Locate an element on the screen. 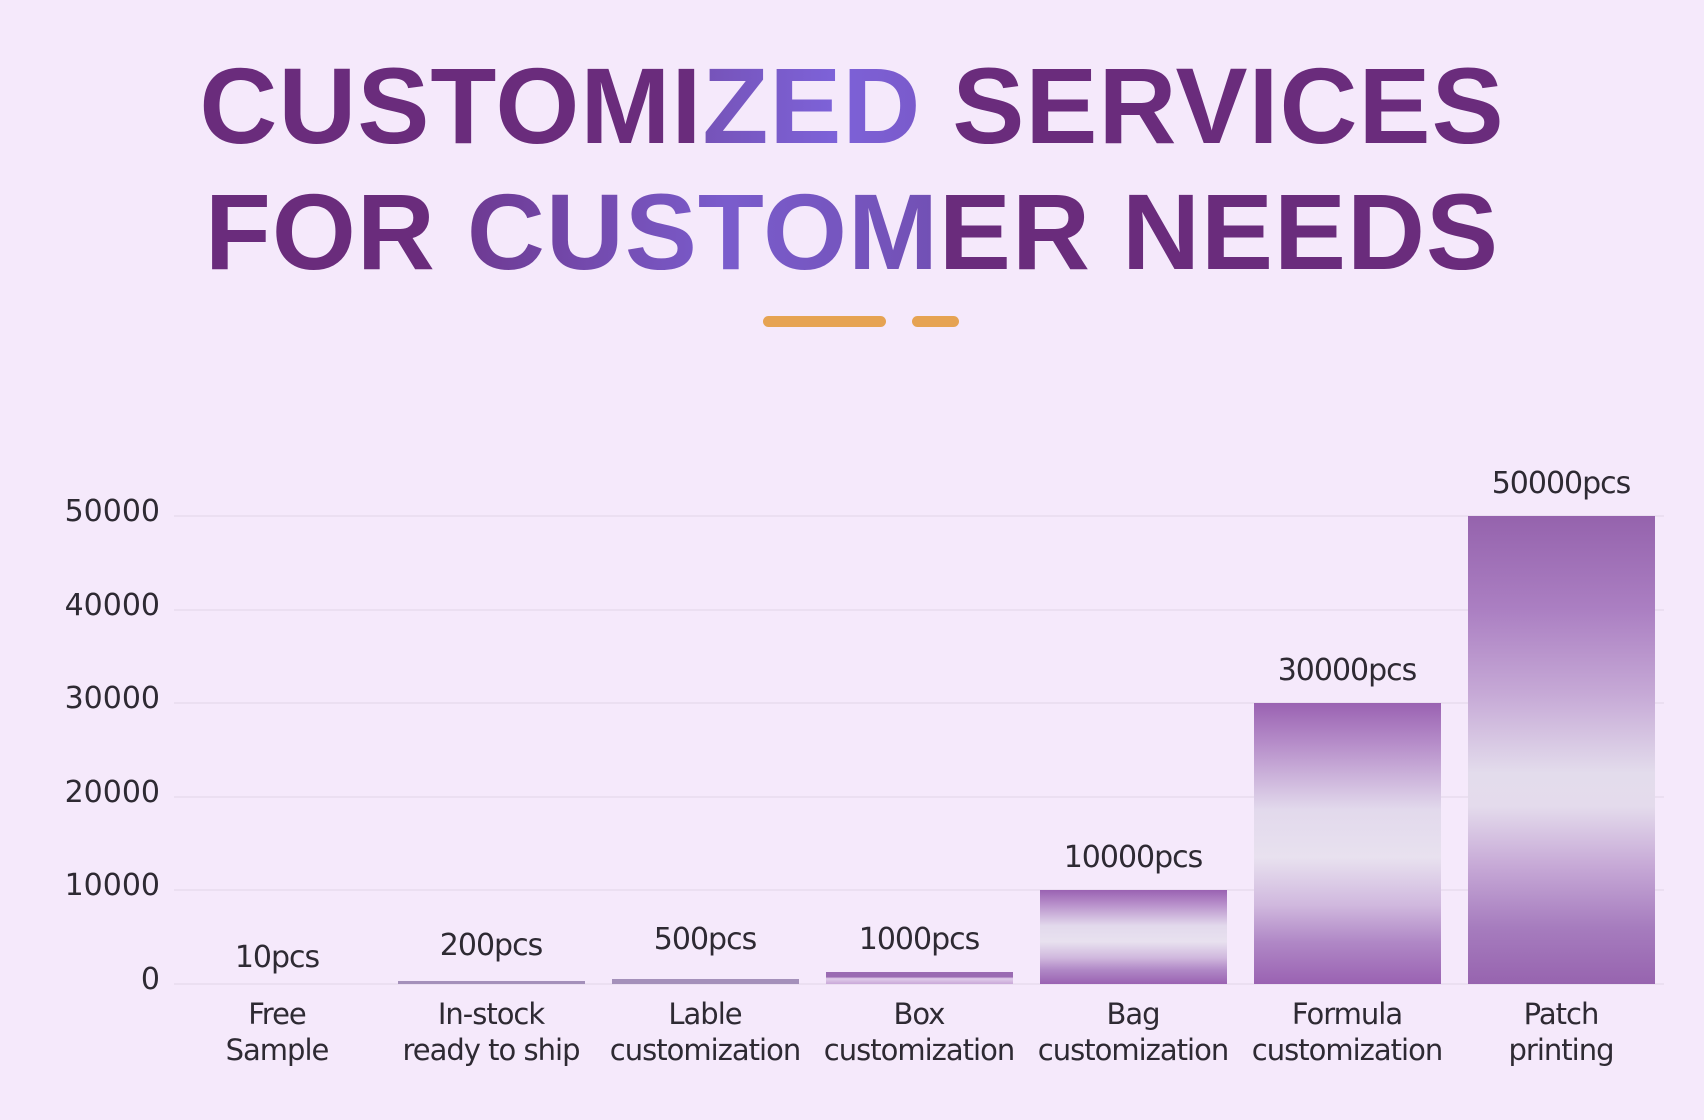 This screenshot has width=1704, height=1120. x-axis-category-label: Formula customization is located at coordinates (1347, 1032).